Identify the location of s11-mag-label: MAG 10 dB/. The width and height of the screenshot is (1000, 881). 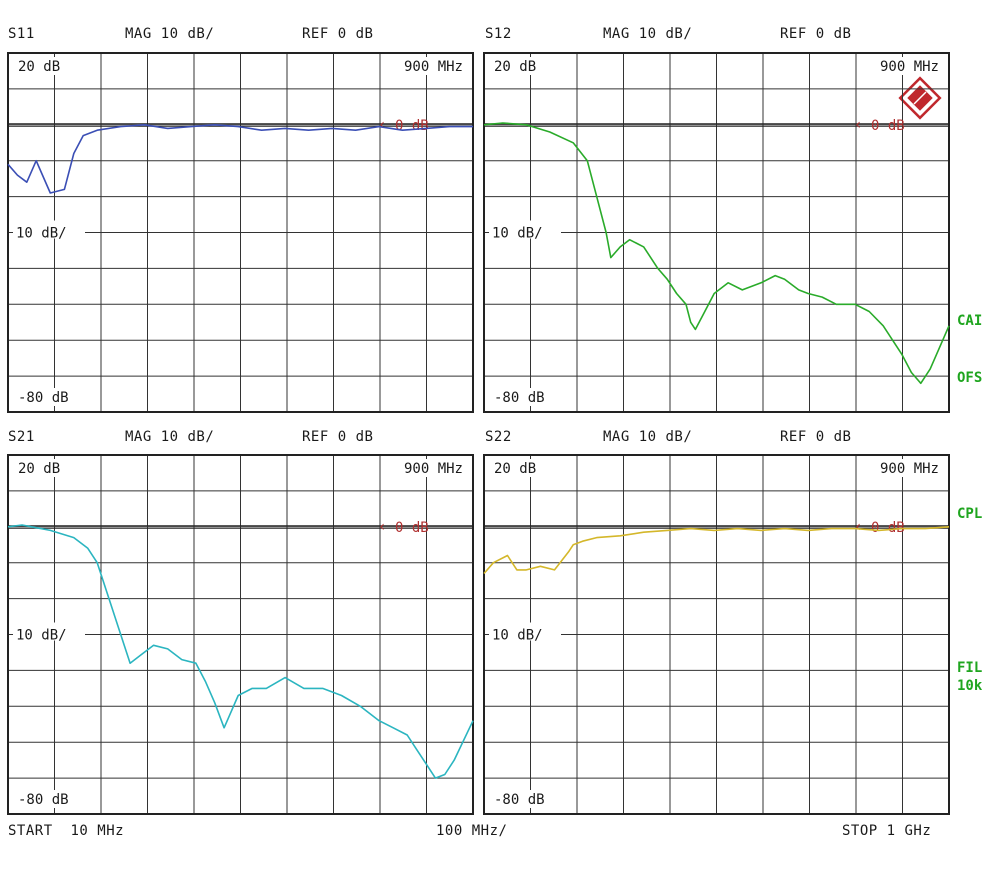
(170, 34).